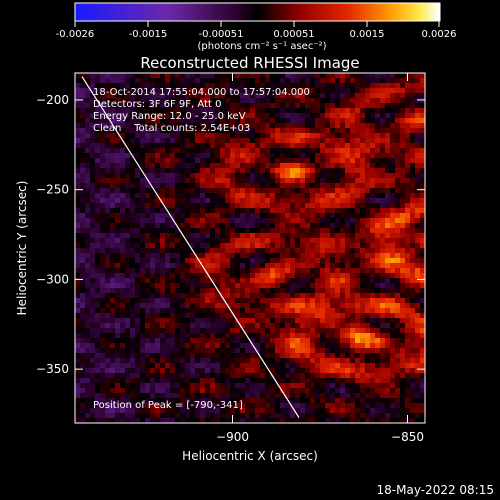 Image resolution: width=500 pixels, height=500 pixels. What do you see at coordinates (320, 437) in the screenshot?
I see `x-tick-labels: −900−850−800` at bounding box center [320, 437].